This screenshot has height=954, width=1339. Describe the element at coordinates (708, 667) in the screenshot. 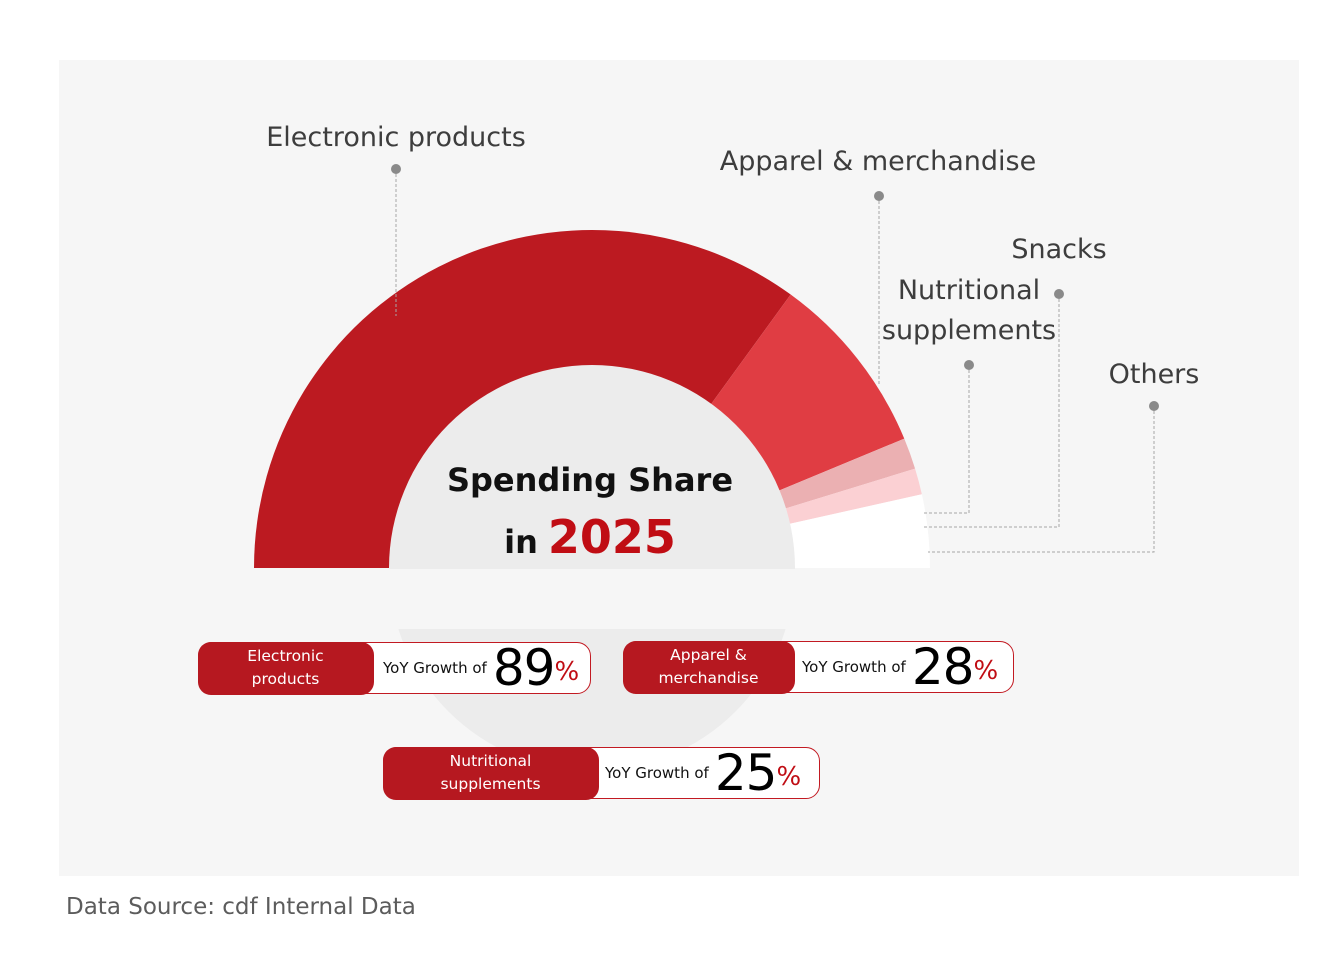

I see `growth-category-tag: Apparel & merchandise` at that location.